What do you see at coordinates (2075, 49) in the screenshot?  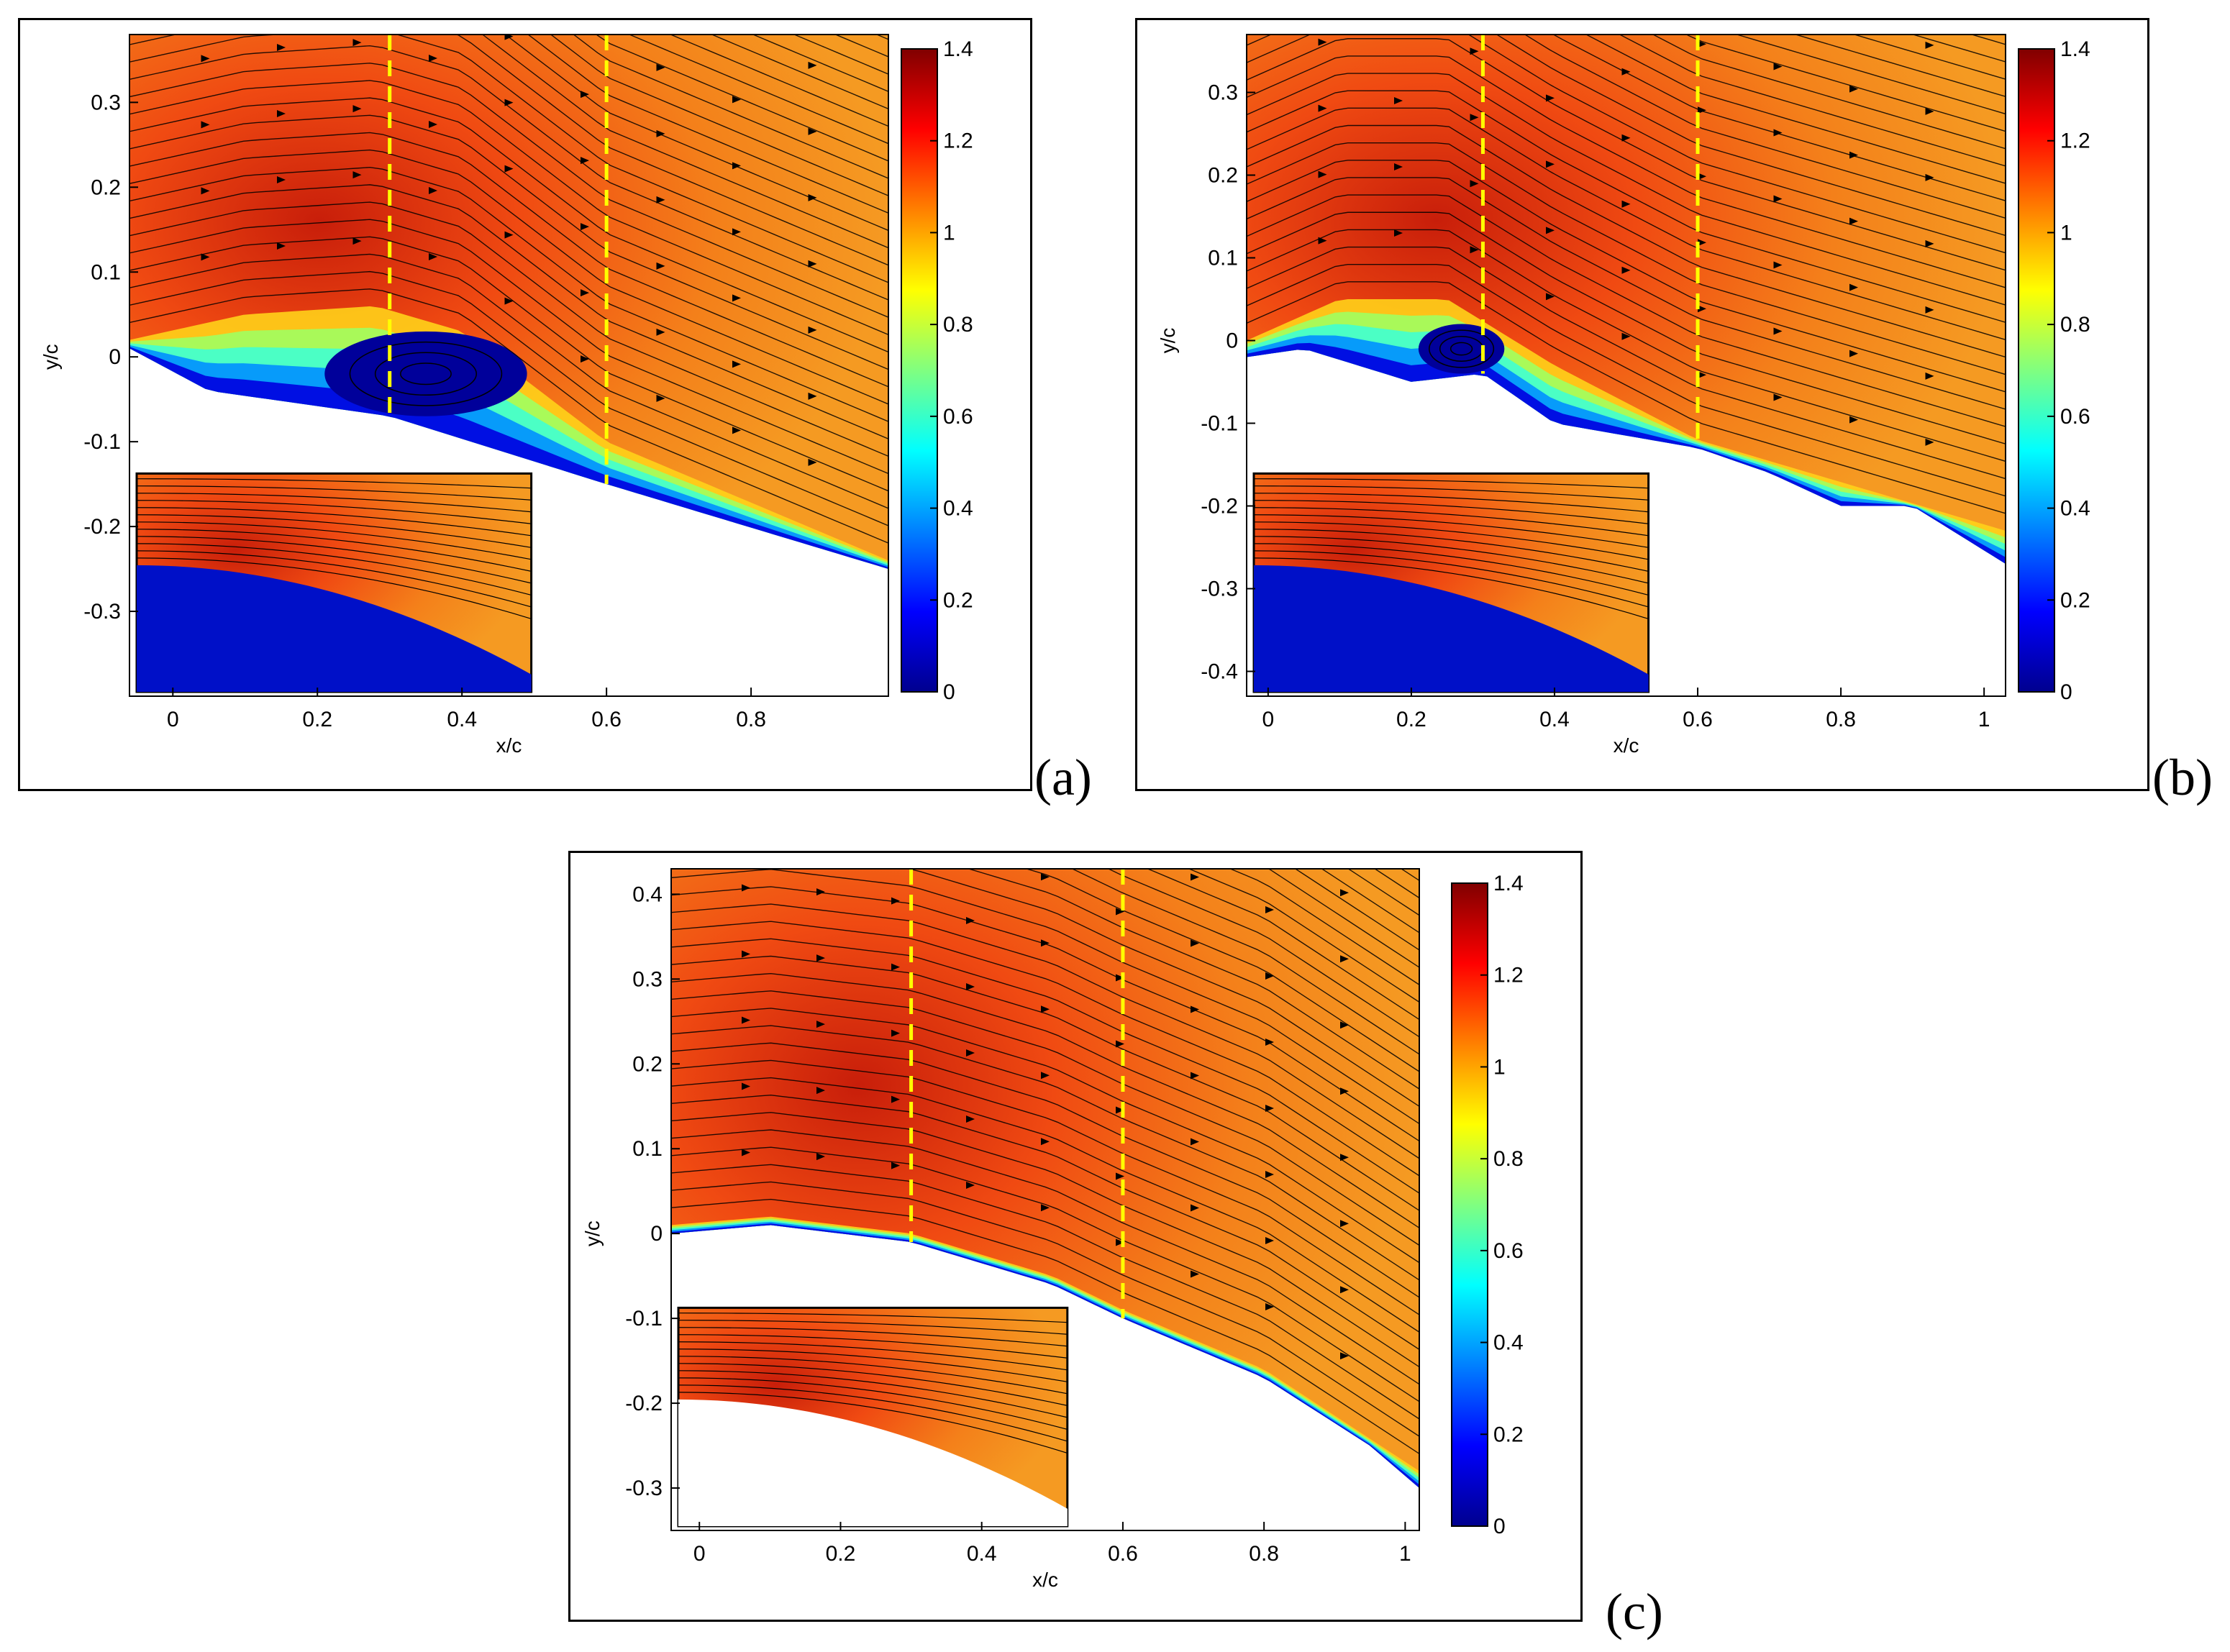 I see `colorbar-tick-label: 1.4` at bounding box center [2075, 49].